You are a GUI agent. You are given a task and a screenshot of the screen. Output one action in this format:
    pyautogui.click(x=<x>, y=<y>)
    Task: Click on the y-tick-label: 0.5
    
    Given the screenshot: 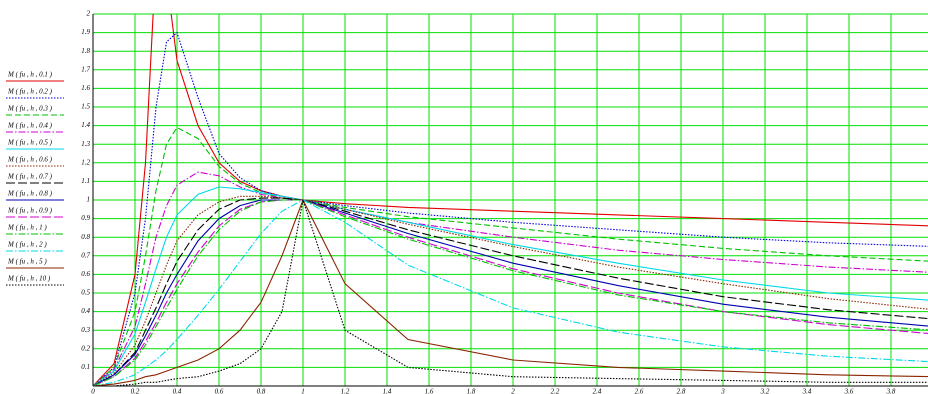 What is the action you would take?
    pyautogui.click(x=85, y=293)
    